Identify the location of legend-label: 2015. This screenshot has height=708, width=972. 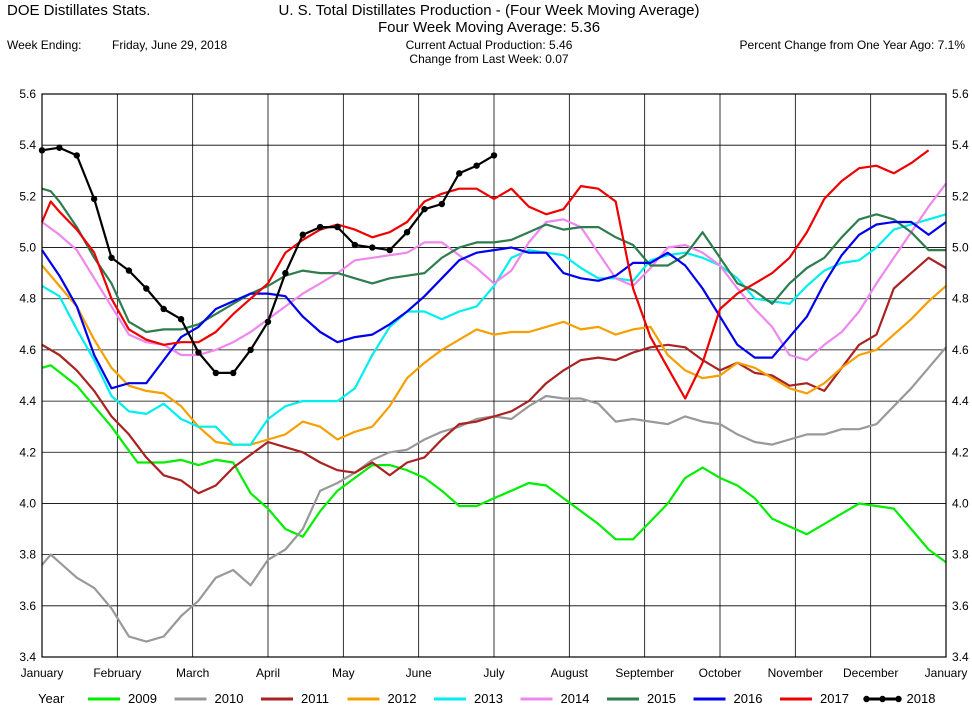
(661, 698).